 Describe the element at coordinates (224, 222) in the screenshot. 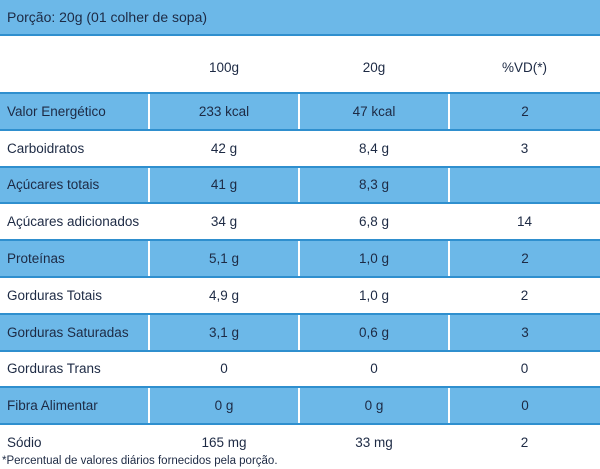

I see `value-100g: 34 g` at that location.